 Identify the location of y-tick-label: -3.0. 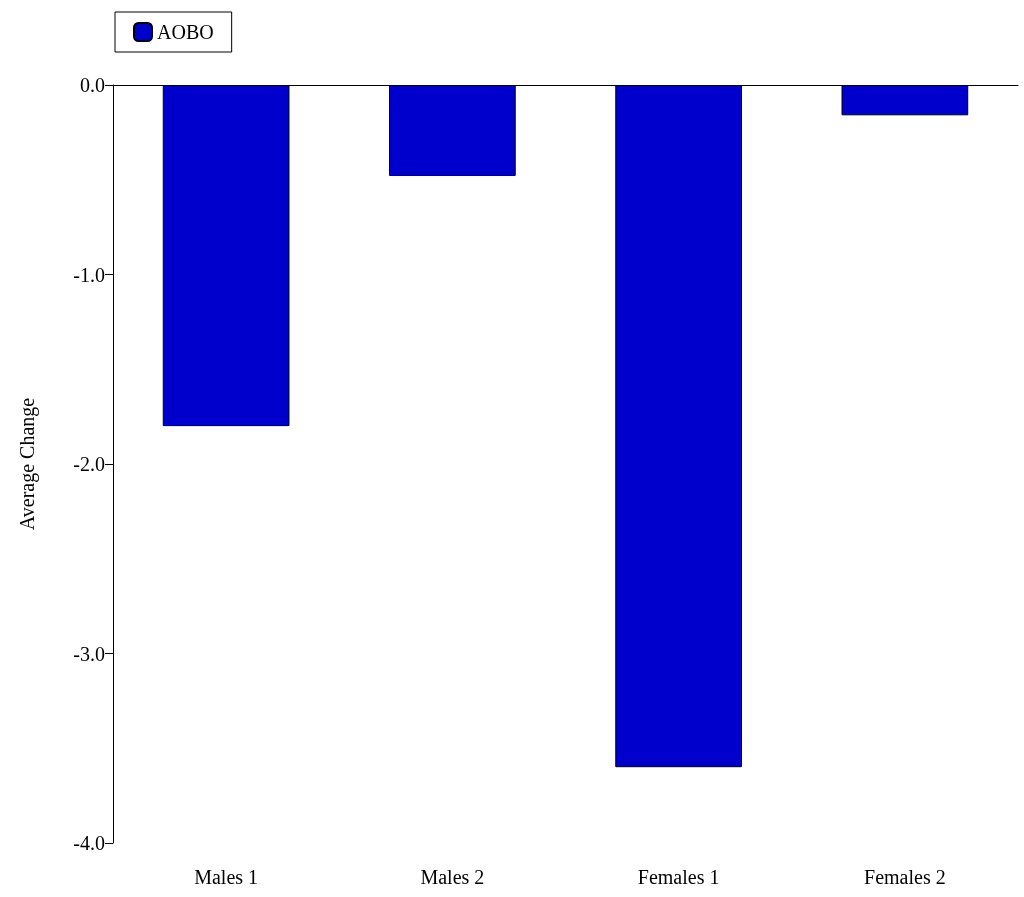
(89, 653).